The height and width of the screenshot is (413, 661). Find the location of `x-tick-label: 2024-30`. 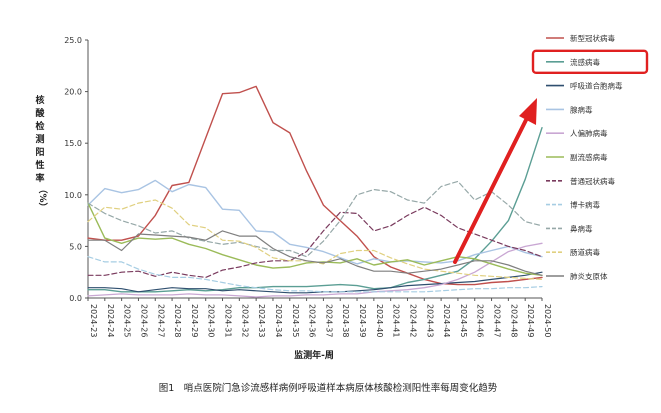

x-tick-label: 2024-30 is located at coordinates (211, 320).